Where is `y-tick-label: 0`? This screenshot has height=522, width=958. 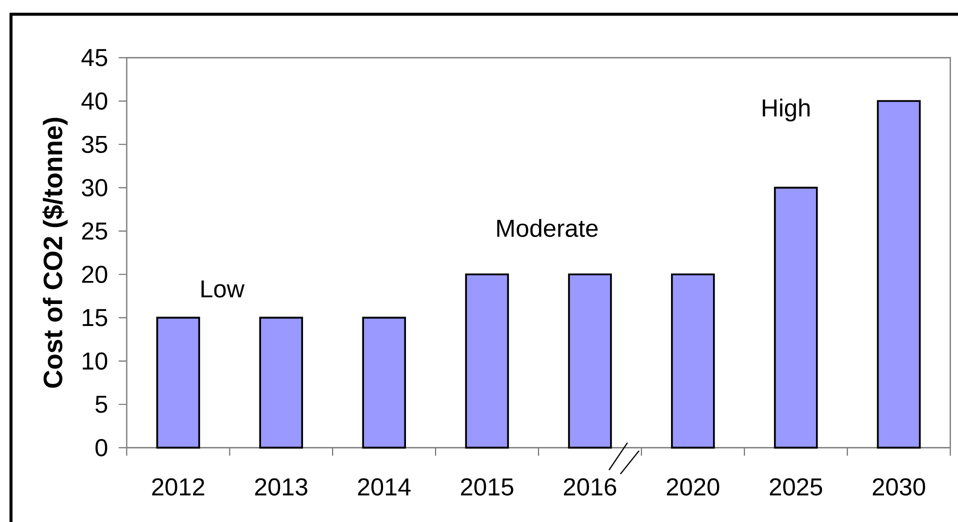
y-tick-label: 0 is located at coordinates (101, 447).